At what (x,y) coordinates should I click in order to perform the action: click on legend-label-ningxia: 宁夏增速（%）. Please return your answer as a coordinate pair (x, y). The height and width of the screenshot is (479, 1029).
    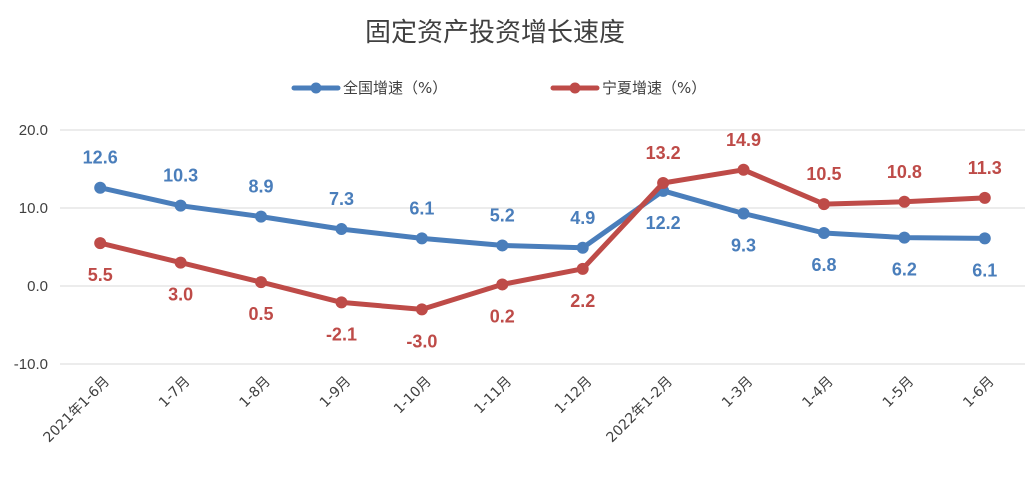
    Looking at the image, I should click on (654, 88).